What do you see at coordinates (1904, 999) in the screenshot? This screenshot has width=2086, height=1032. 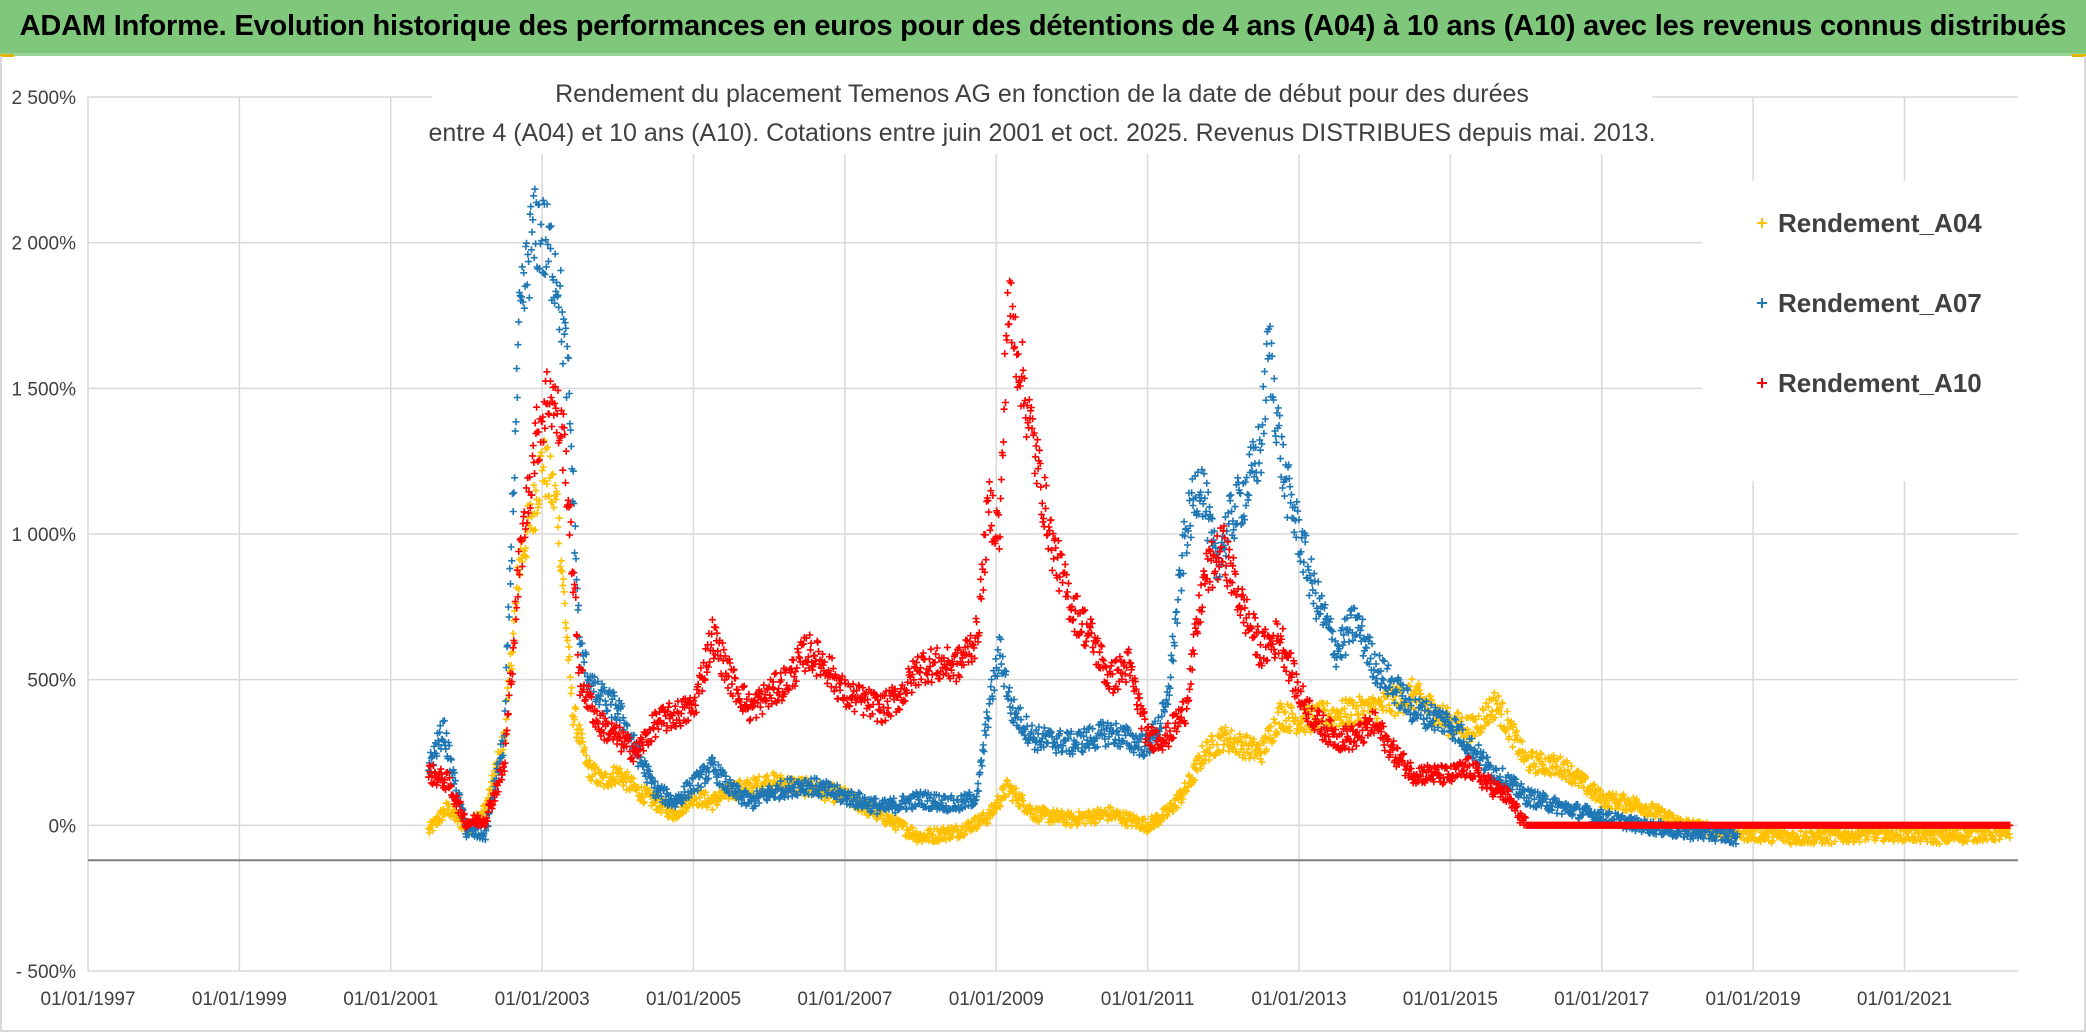 I see `x-tick-label: 01/01/2021` at bounding box center [1904, 999].